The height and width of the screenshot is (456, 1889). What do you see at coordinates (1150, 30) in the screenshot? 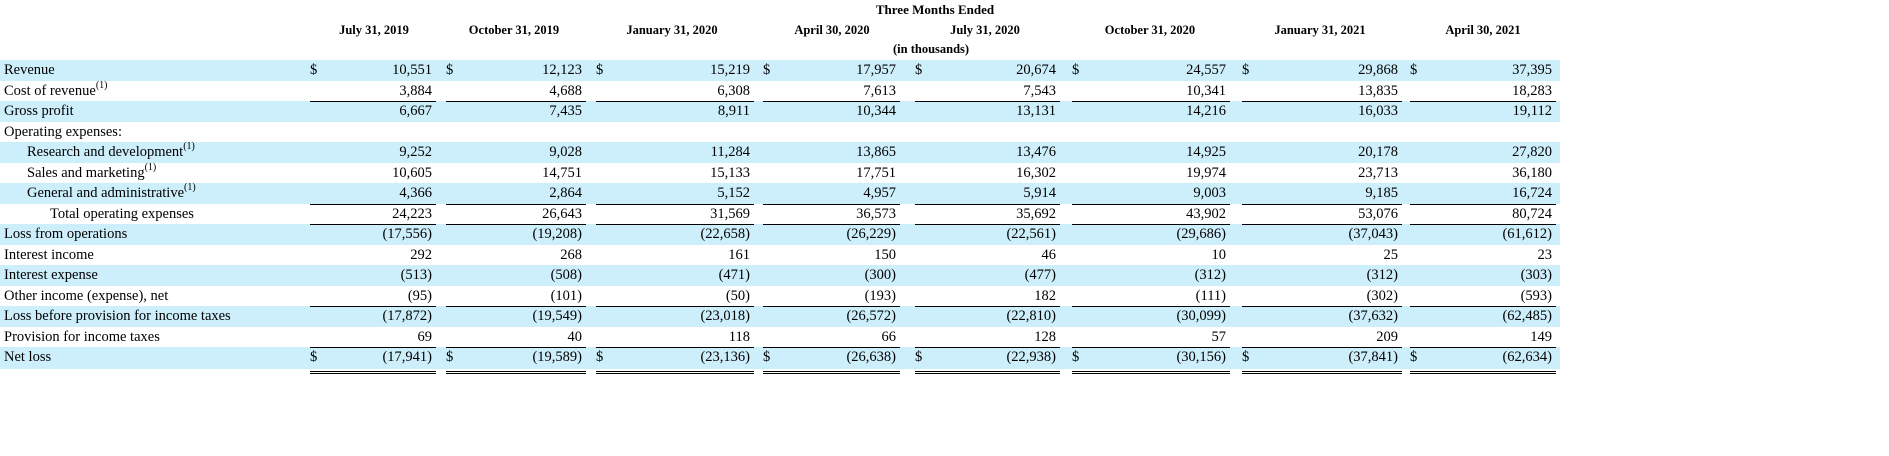
I see `column-header: October 31, 2020` at bounding box center [1150, 30].